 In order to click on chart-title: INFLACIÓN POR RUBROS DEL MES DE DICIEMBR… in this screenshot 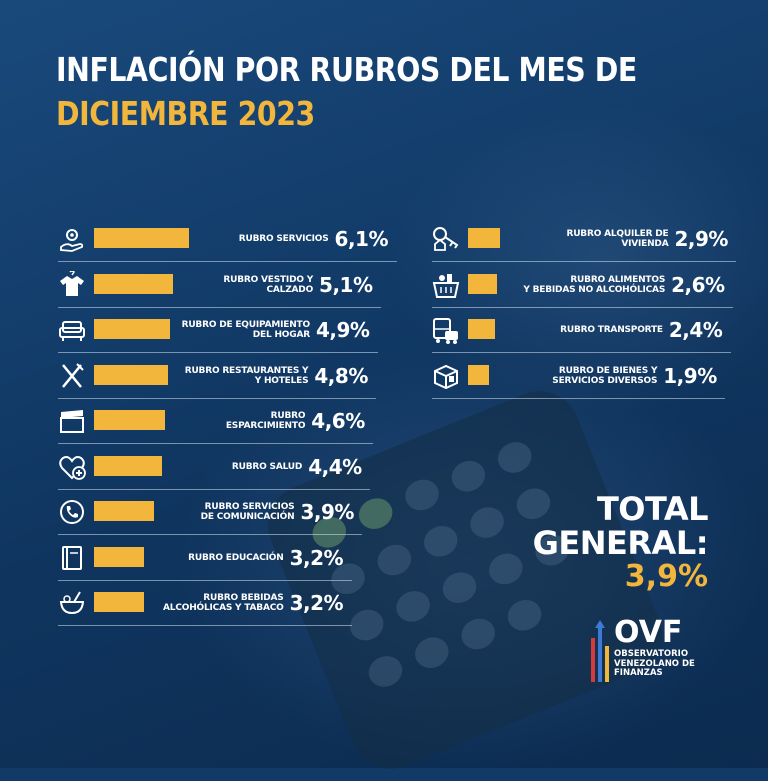, I will do `click(346, 92)`.